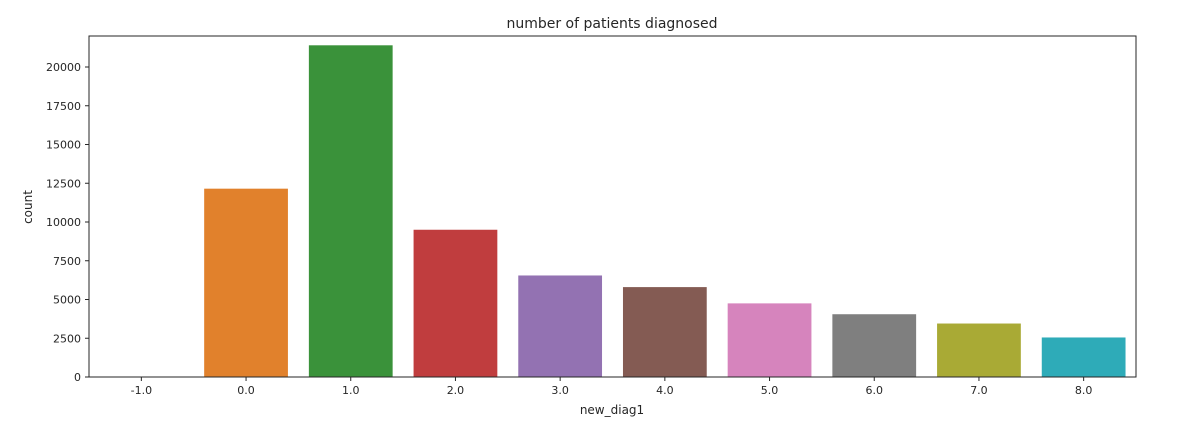 This screenshot has width=1191, height=433. I want to click on x-tick-label: 3.0, so click(560, 390).